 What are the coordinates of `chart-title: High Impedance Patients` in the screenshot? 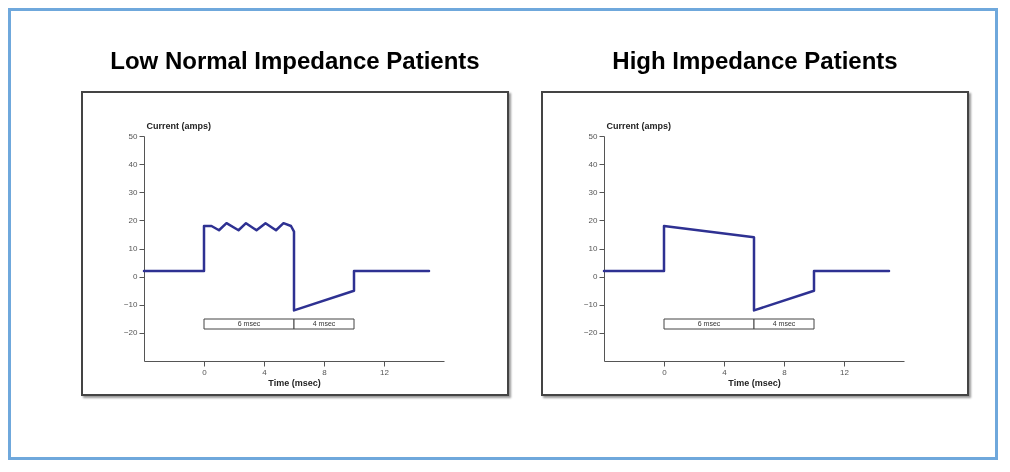 It's located at (755, 61).